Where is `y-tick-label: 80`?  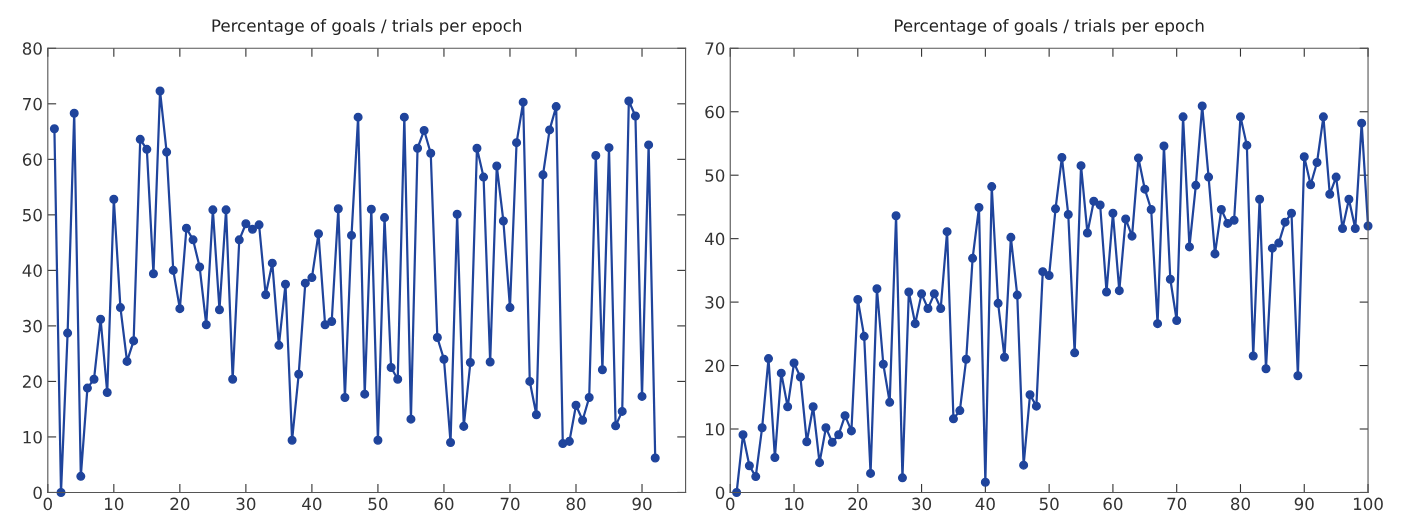 y-tick-label: 80 is located at coordinates (32, 48).